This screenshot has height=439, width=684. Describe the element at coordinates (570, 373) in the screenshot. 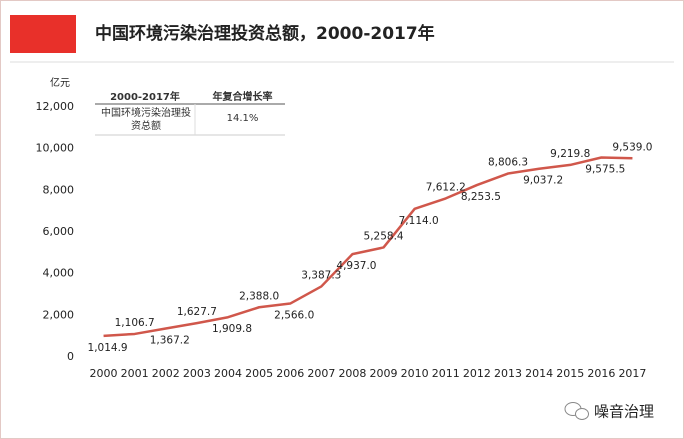

I see `x-tick-label: 2015` at that location.